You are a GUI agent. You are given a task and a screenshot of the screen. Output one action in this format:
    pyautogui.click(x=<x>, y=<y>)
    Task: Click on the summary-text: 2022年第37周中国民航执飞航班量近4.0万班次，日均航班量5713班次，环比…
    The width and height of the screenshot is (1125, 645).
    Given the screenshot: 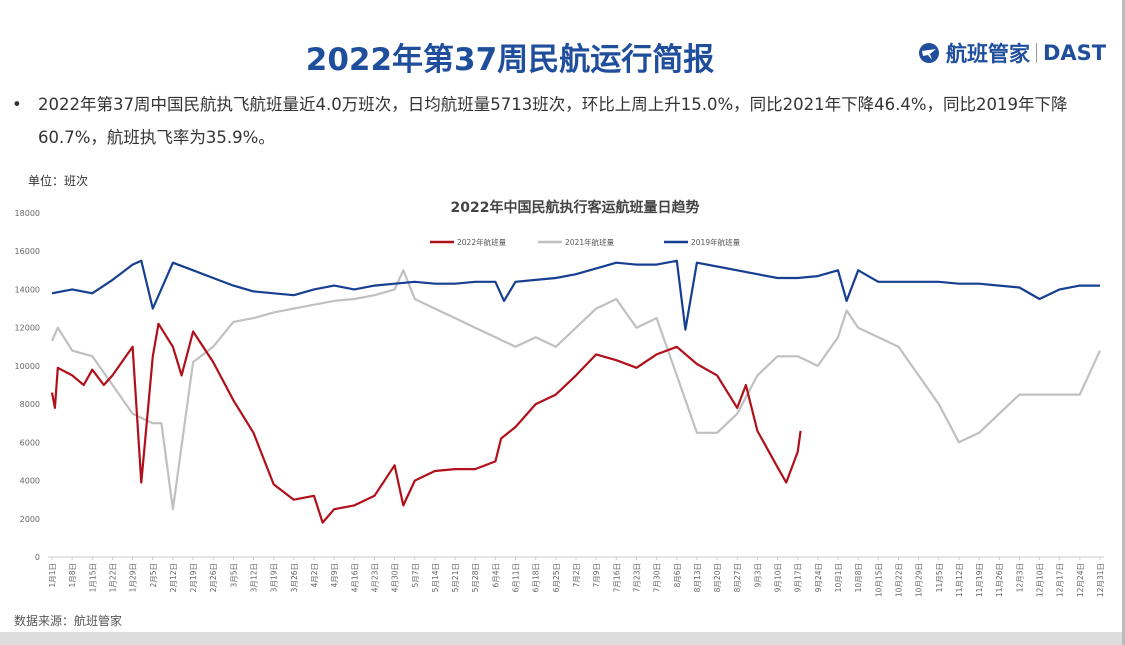 What is the action you would take?
    pyautogui.click(x=565, y=121)
    